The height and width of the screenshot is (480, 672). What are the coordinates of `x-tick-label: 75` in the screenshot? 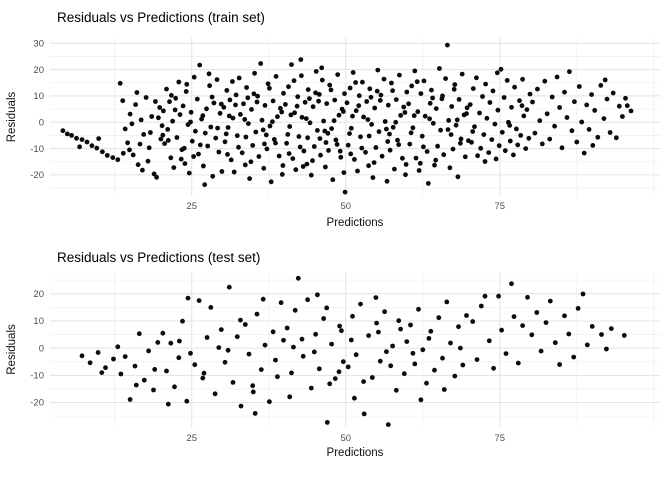 It's located at (500, 438).